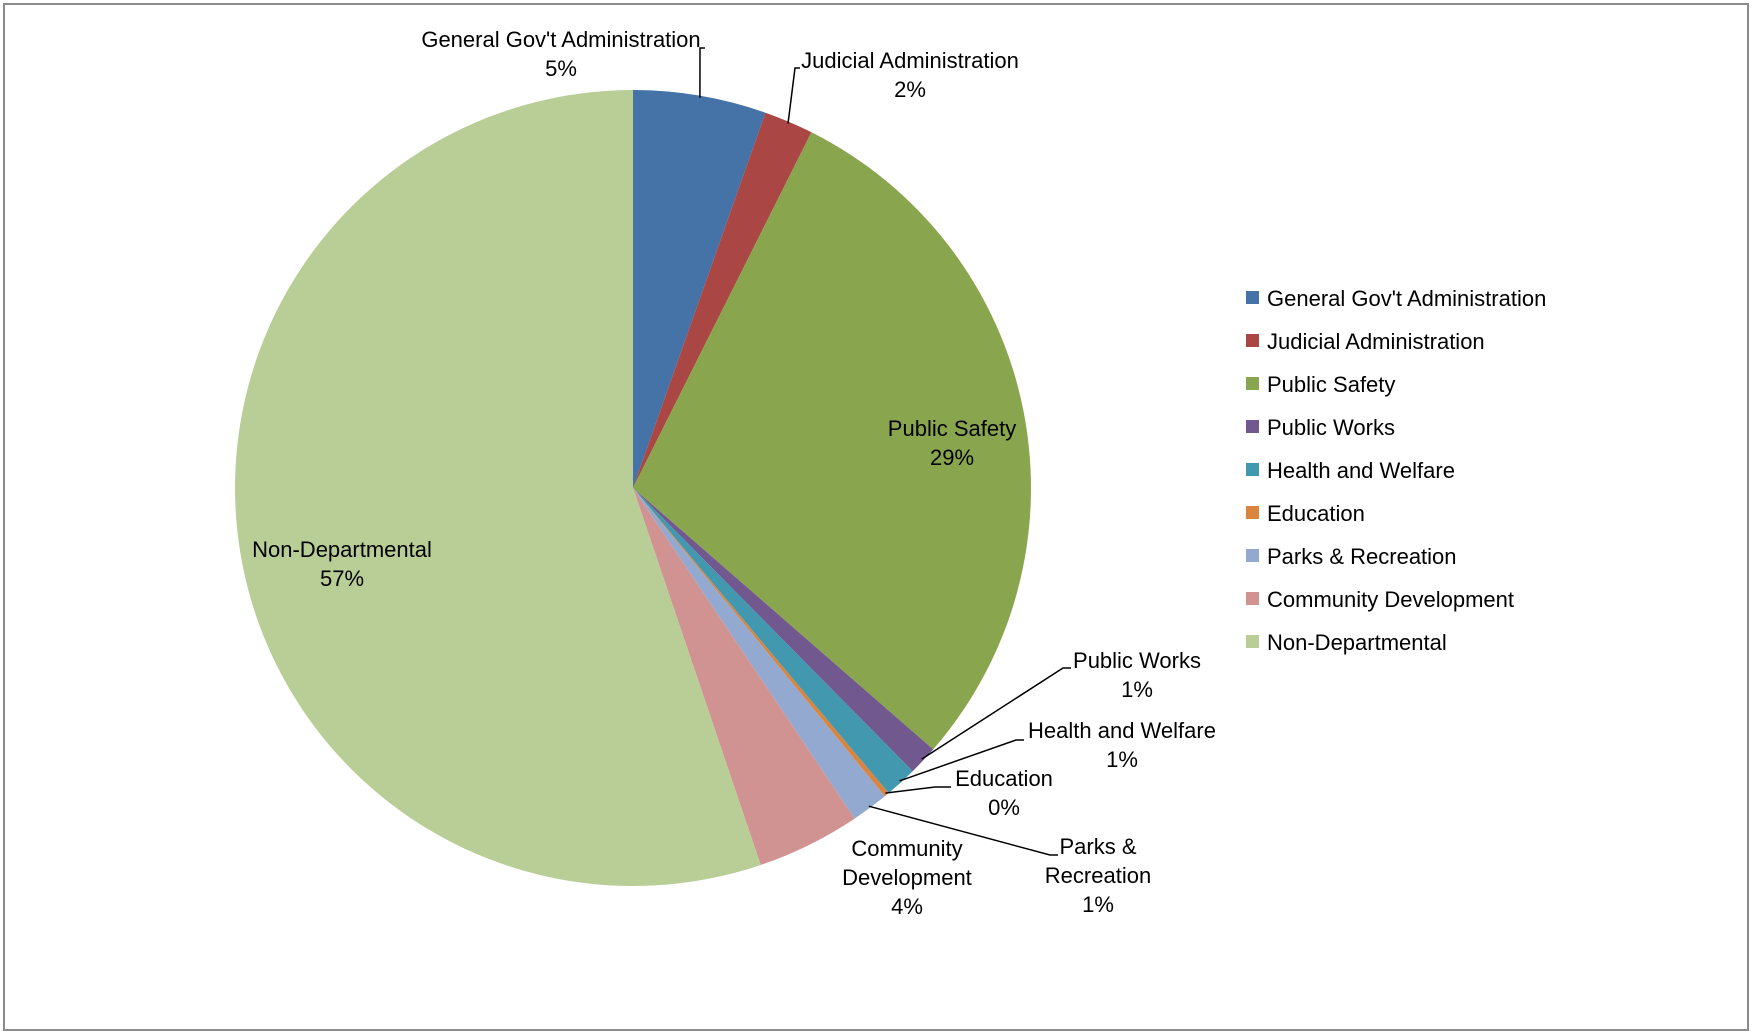 The image size is (1754, 1034). Describe the element at coordinates (1331, 427) in the screenshot. I see `legend-label: Public Works` at that location.